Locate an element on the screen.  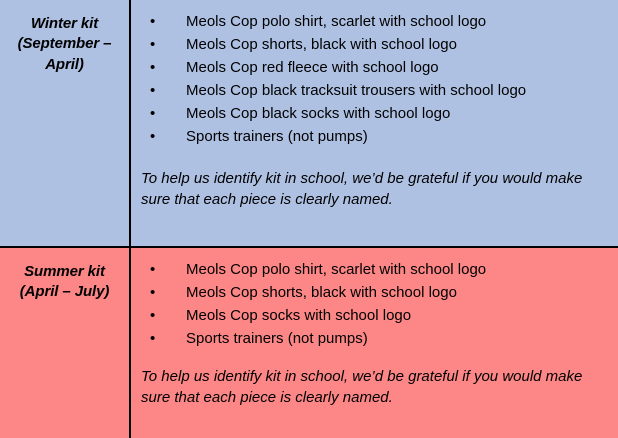
summer-kit-label: Summer kit (April – July) is located at coordinates (64, 282).